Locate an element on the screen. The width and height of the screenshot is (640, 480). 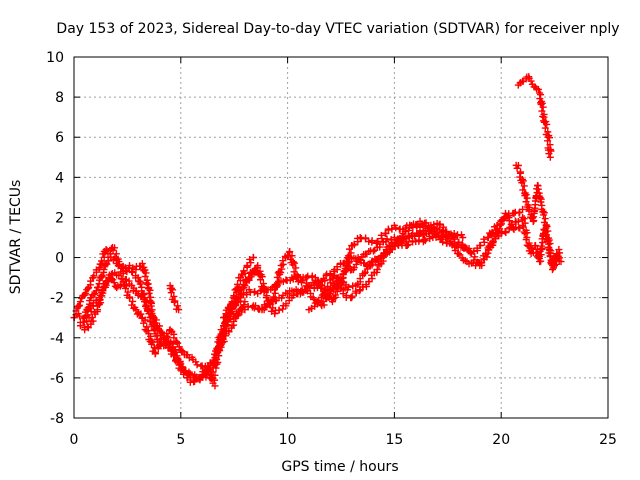
x-tick-label: 0 is located at coordinates (74, 440).